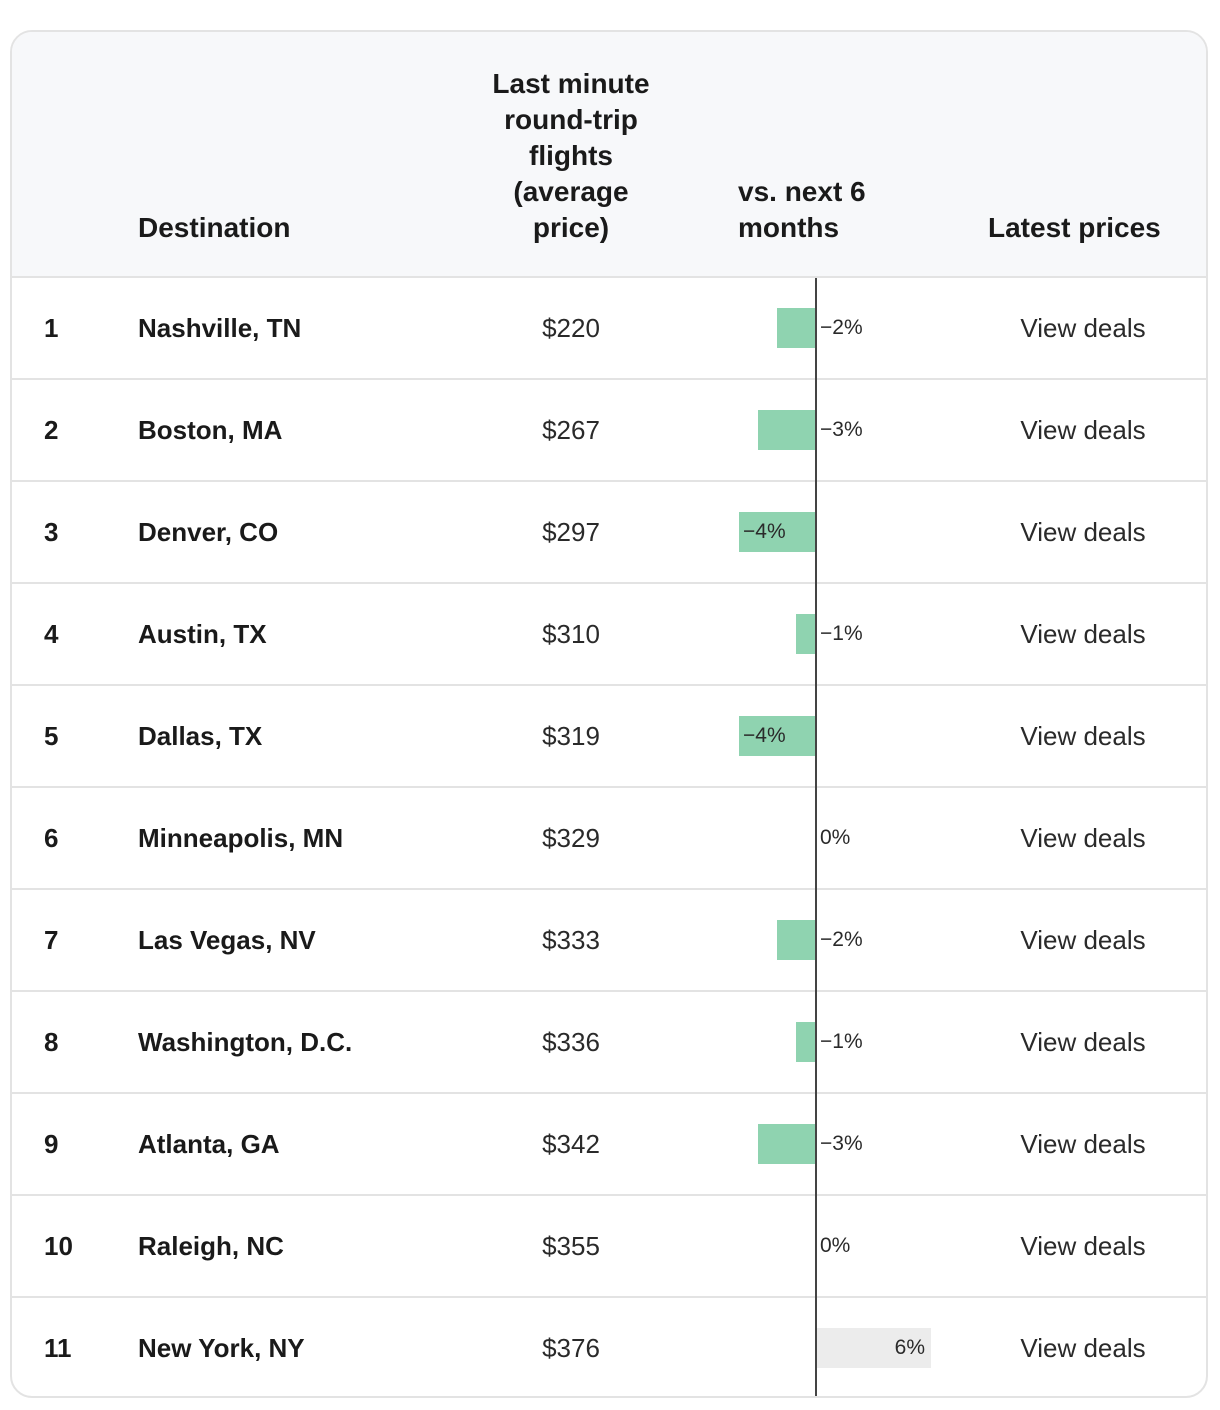 The image size is (1220, 1410). I want to click on table-row: 6 Minneapolis, MN $329 View deals 0%, so click(609, 839).